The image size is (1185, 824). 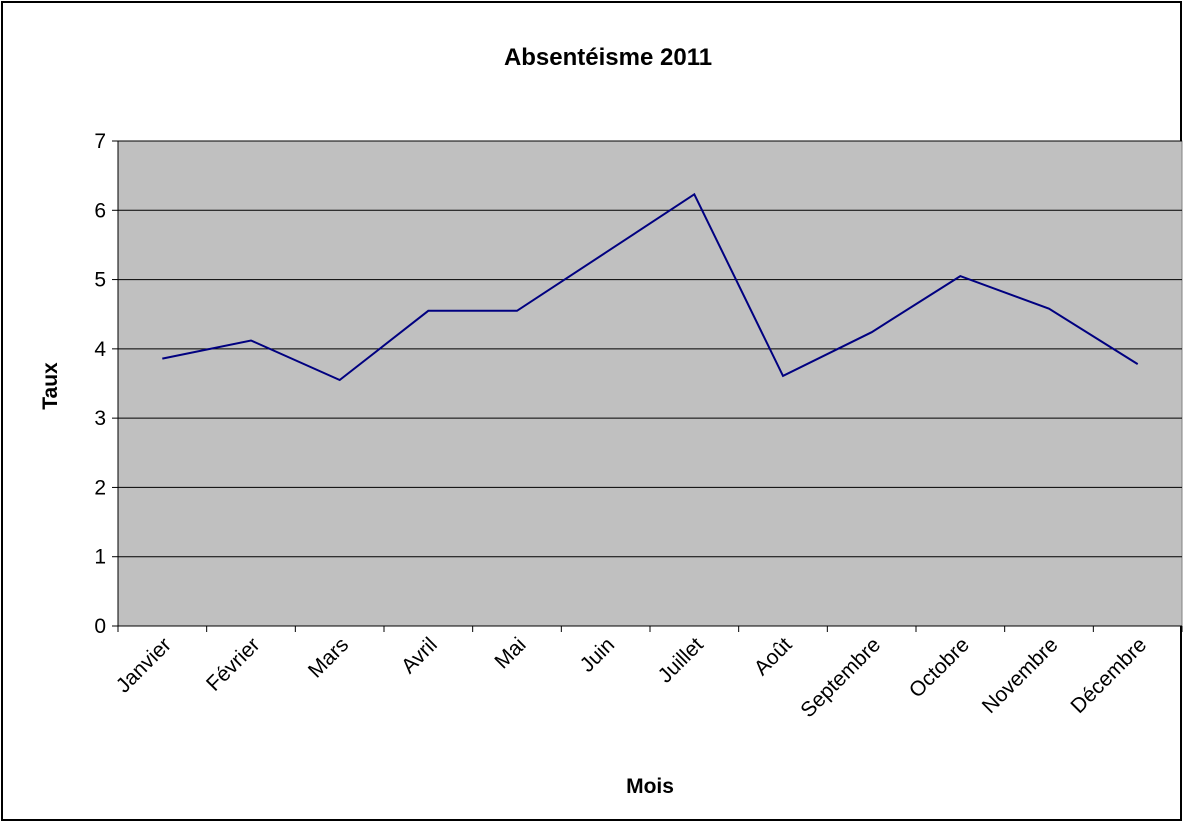 What do you see at coordinates (1020, 675) in the screenshot?
I see `x-tick-label: Novembre` at bounding box center [1020, 675].